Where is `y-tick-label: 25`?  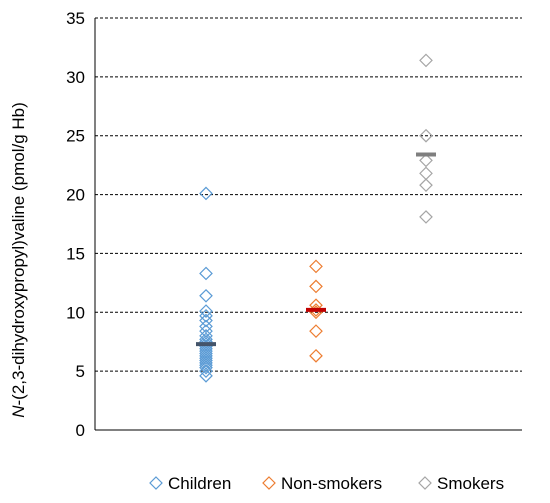
y-tick-label: 25 is located at coordinates (75, 136).